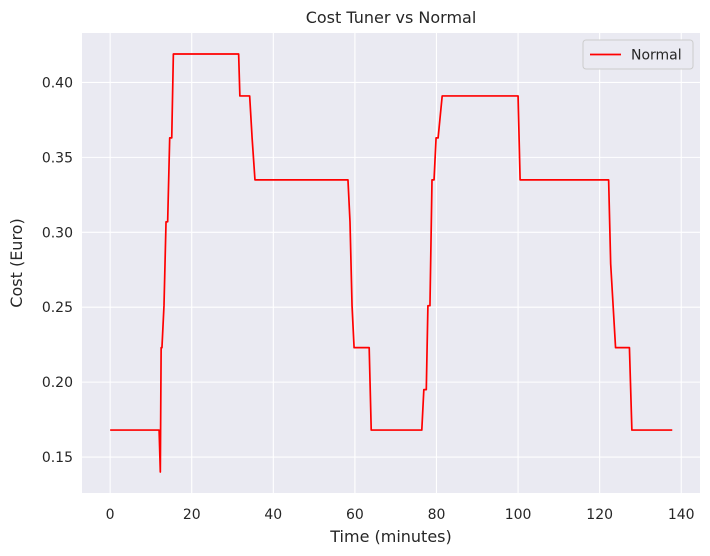 The image size is (710, 556). I want to click on legend-box, so click(638, 54).